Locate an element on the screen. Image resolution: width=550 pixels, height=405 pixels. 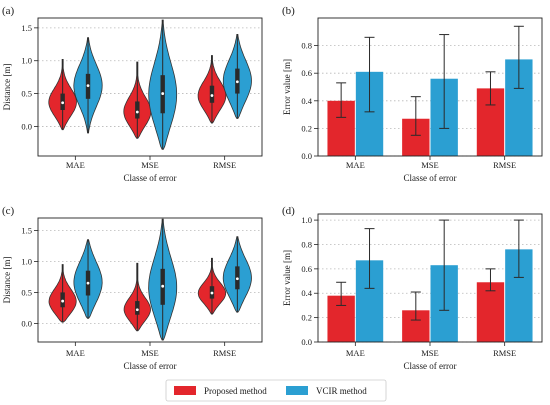
panel-label: (b) is located at coordinates (288, 11).